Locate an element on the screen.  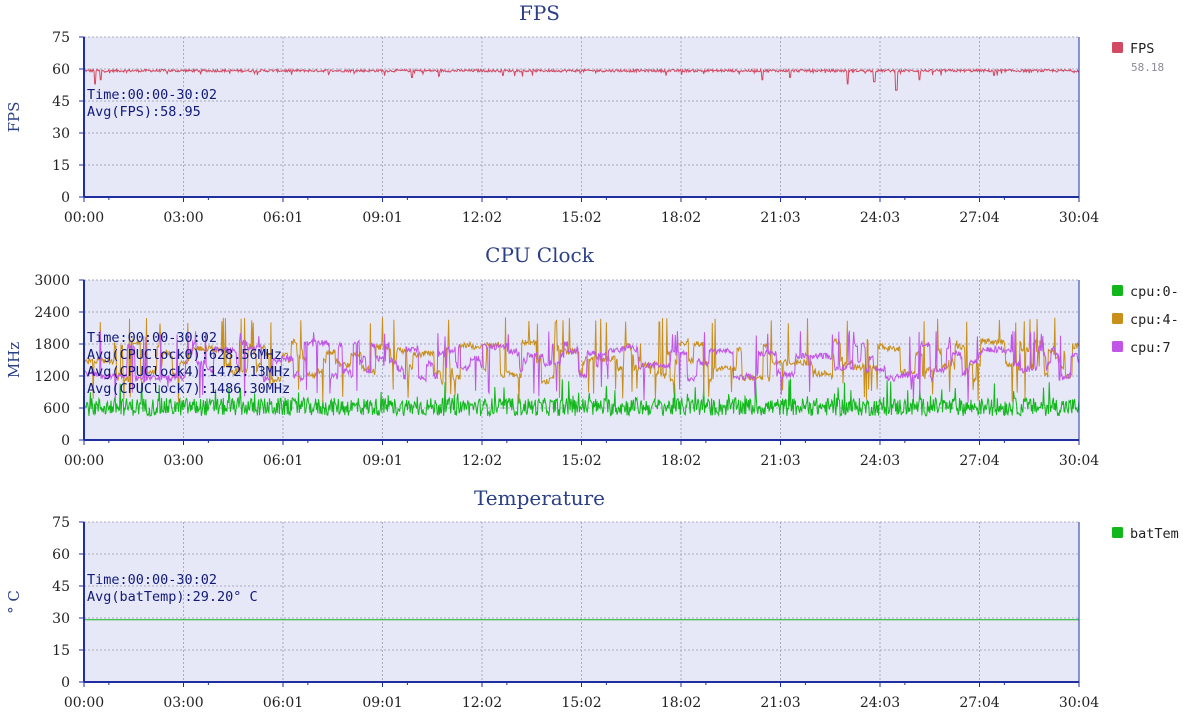
chart-title: Temperature is located at coordinates (539, 498).